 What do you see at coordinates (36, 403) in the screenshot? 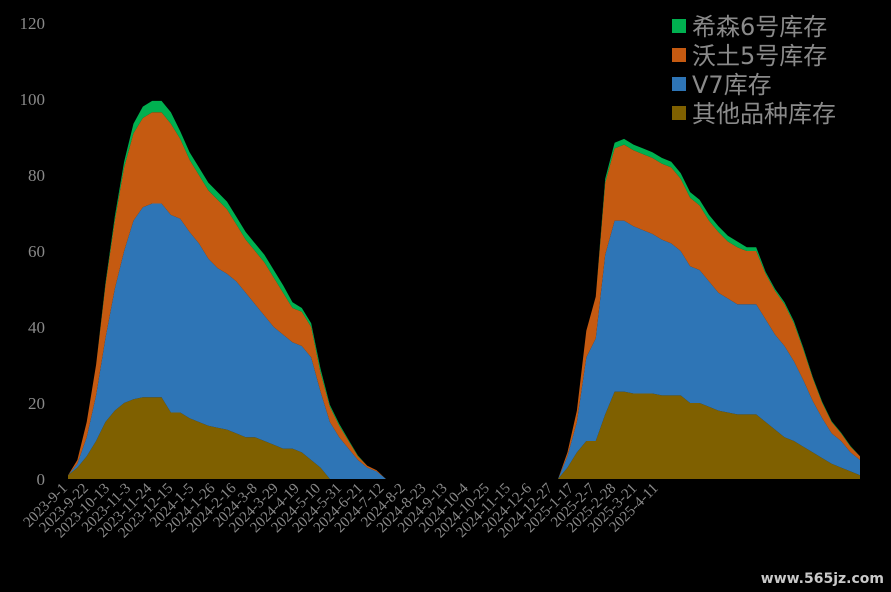
I see `y-tick-label: 20` at bounding box center [36, 403].